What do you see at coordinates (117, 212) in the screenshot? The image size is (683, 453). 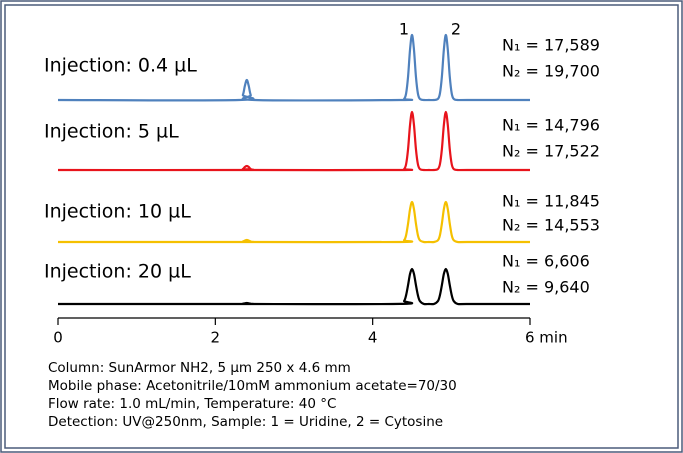 I see `trace-label: Injection: 10 µL` at bounding box center [117, 212].